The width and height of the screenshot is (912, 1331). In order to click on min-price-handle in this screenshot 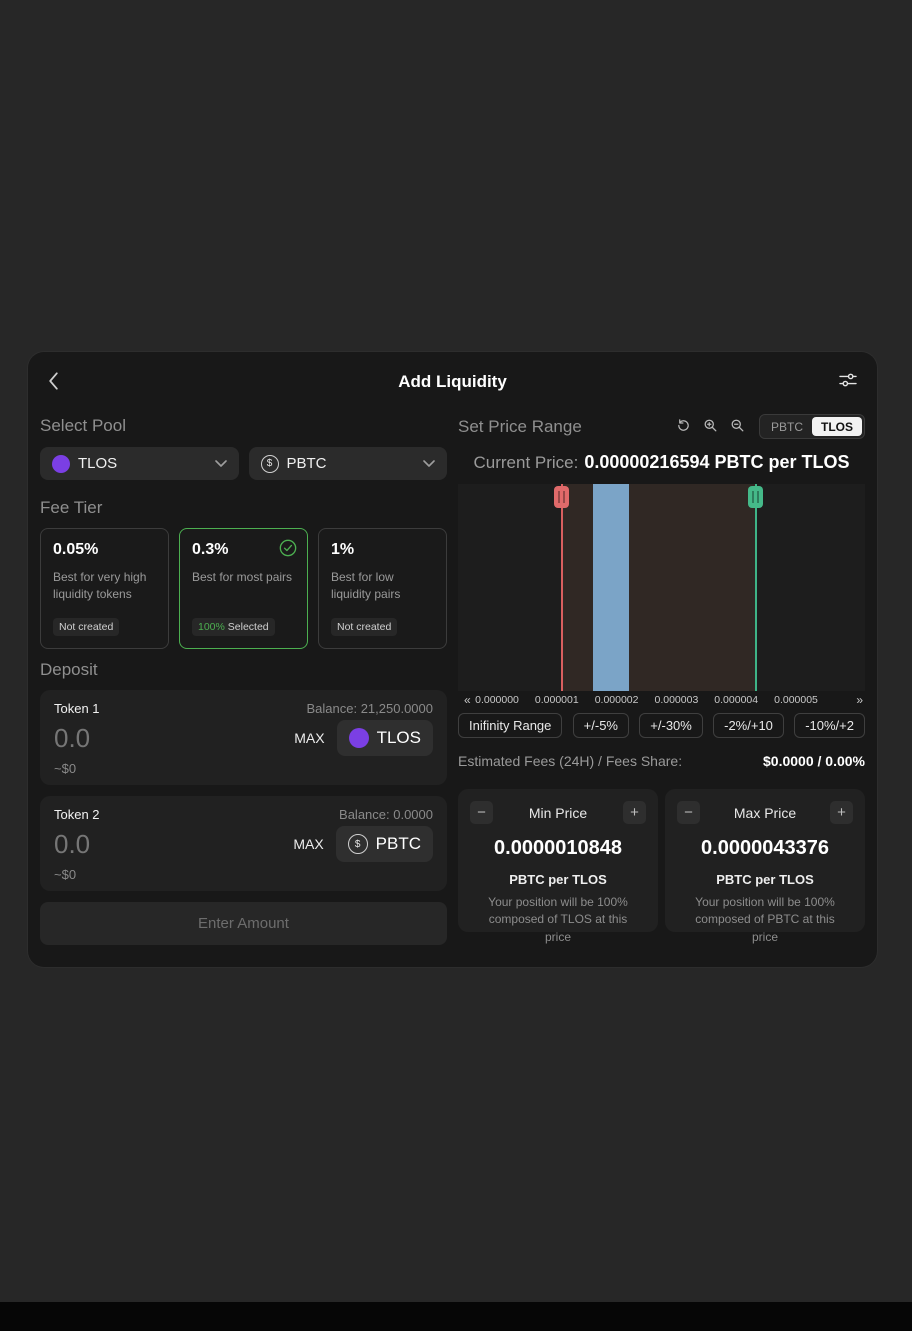, I will do `click(561, 497)`.